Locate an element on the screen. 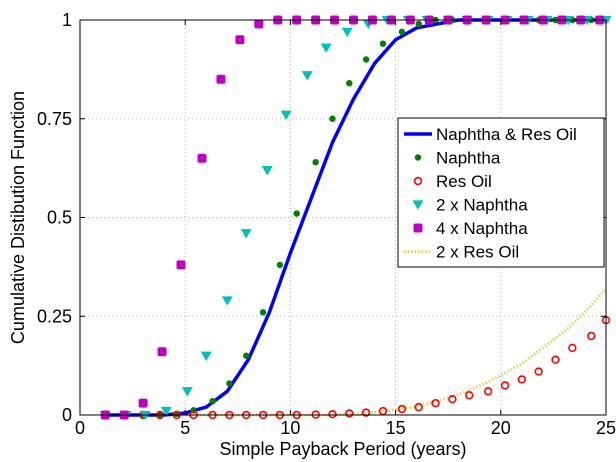 The height and width of the screenshot is (462, 616). legend-item-res-oil: Res Oil is located at coordinates (452, 181).